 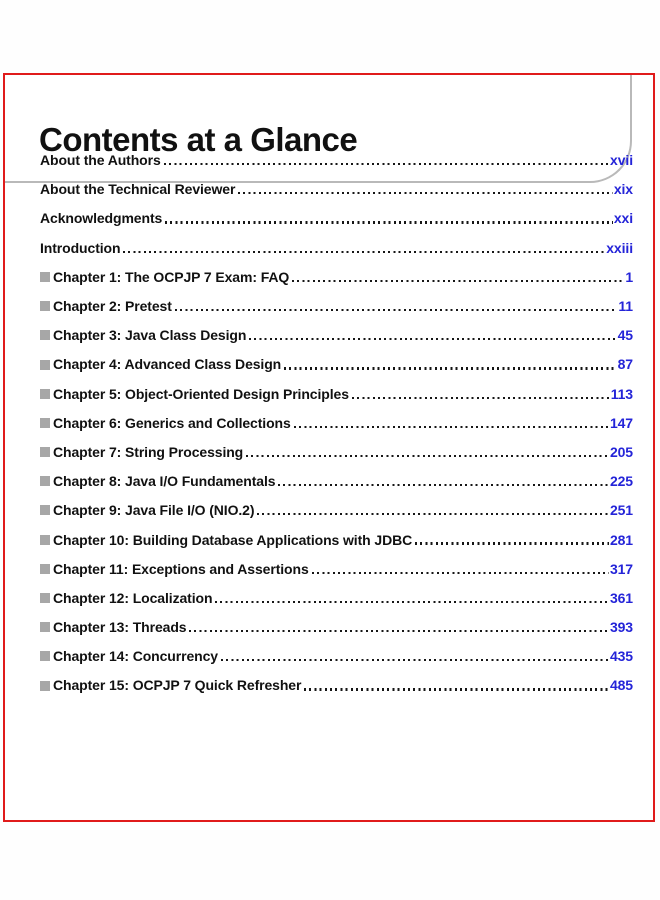 What do you see at coordinates (621, 451) in the screenshot?
I see `toc-entry-page: 205` at bounding box center [621, 451].